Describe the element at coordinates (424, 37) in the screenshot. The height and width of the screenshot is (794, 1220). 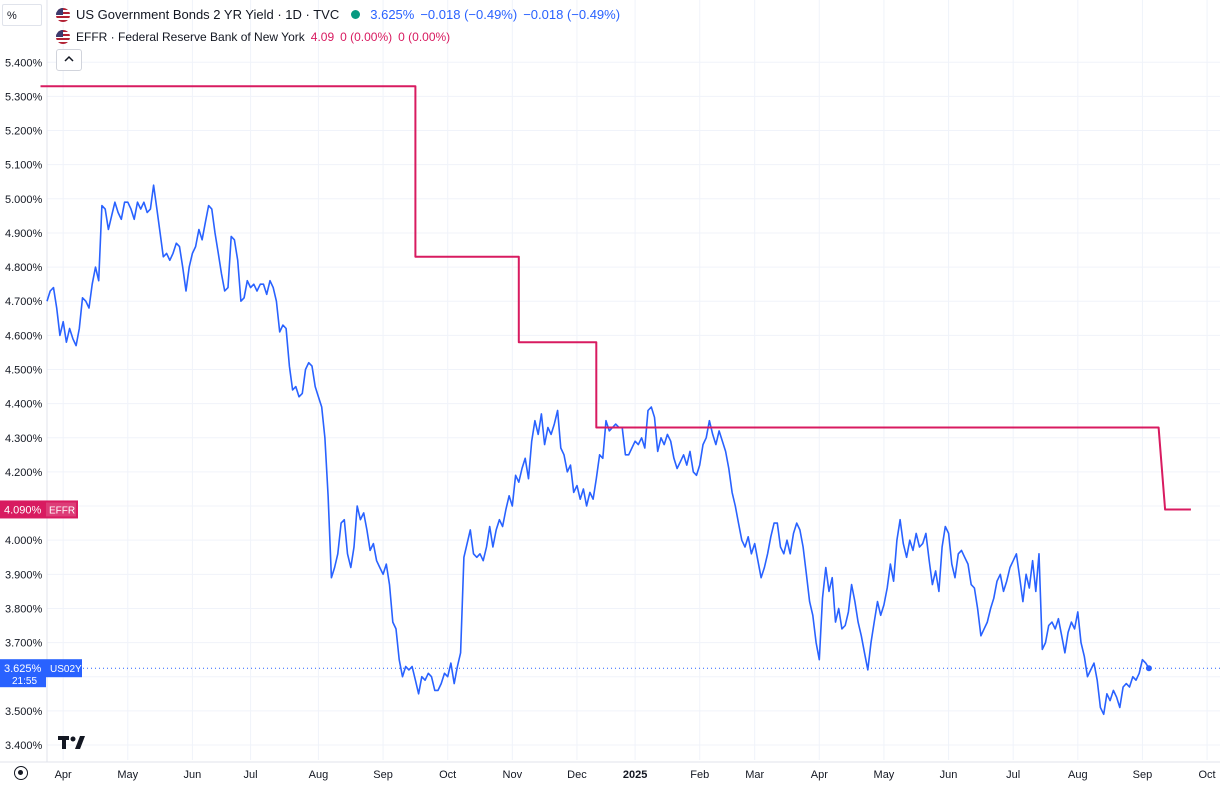
I see `legend-effr-change-2: 0 (0.00%)` at that location.